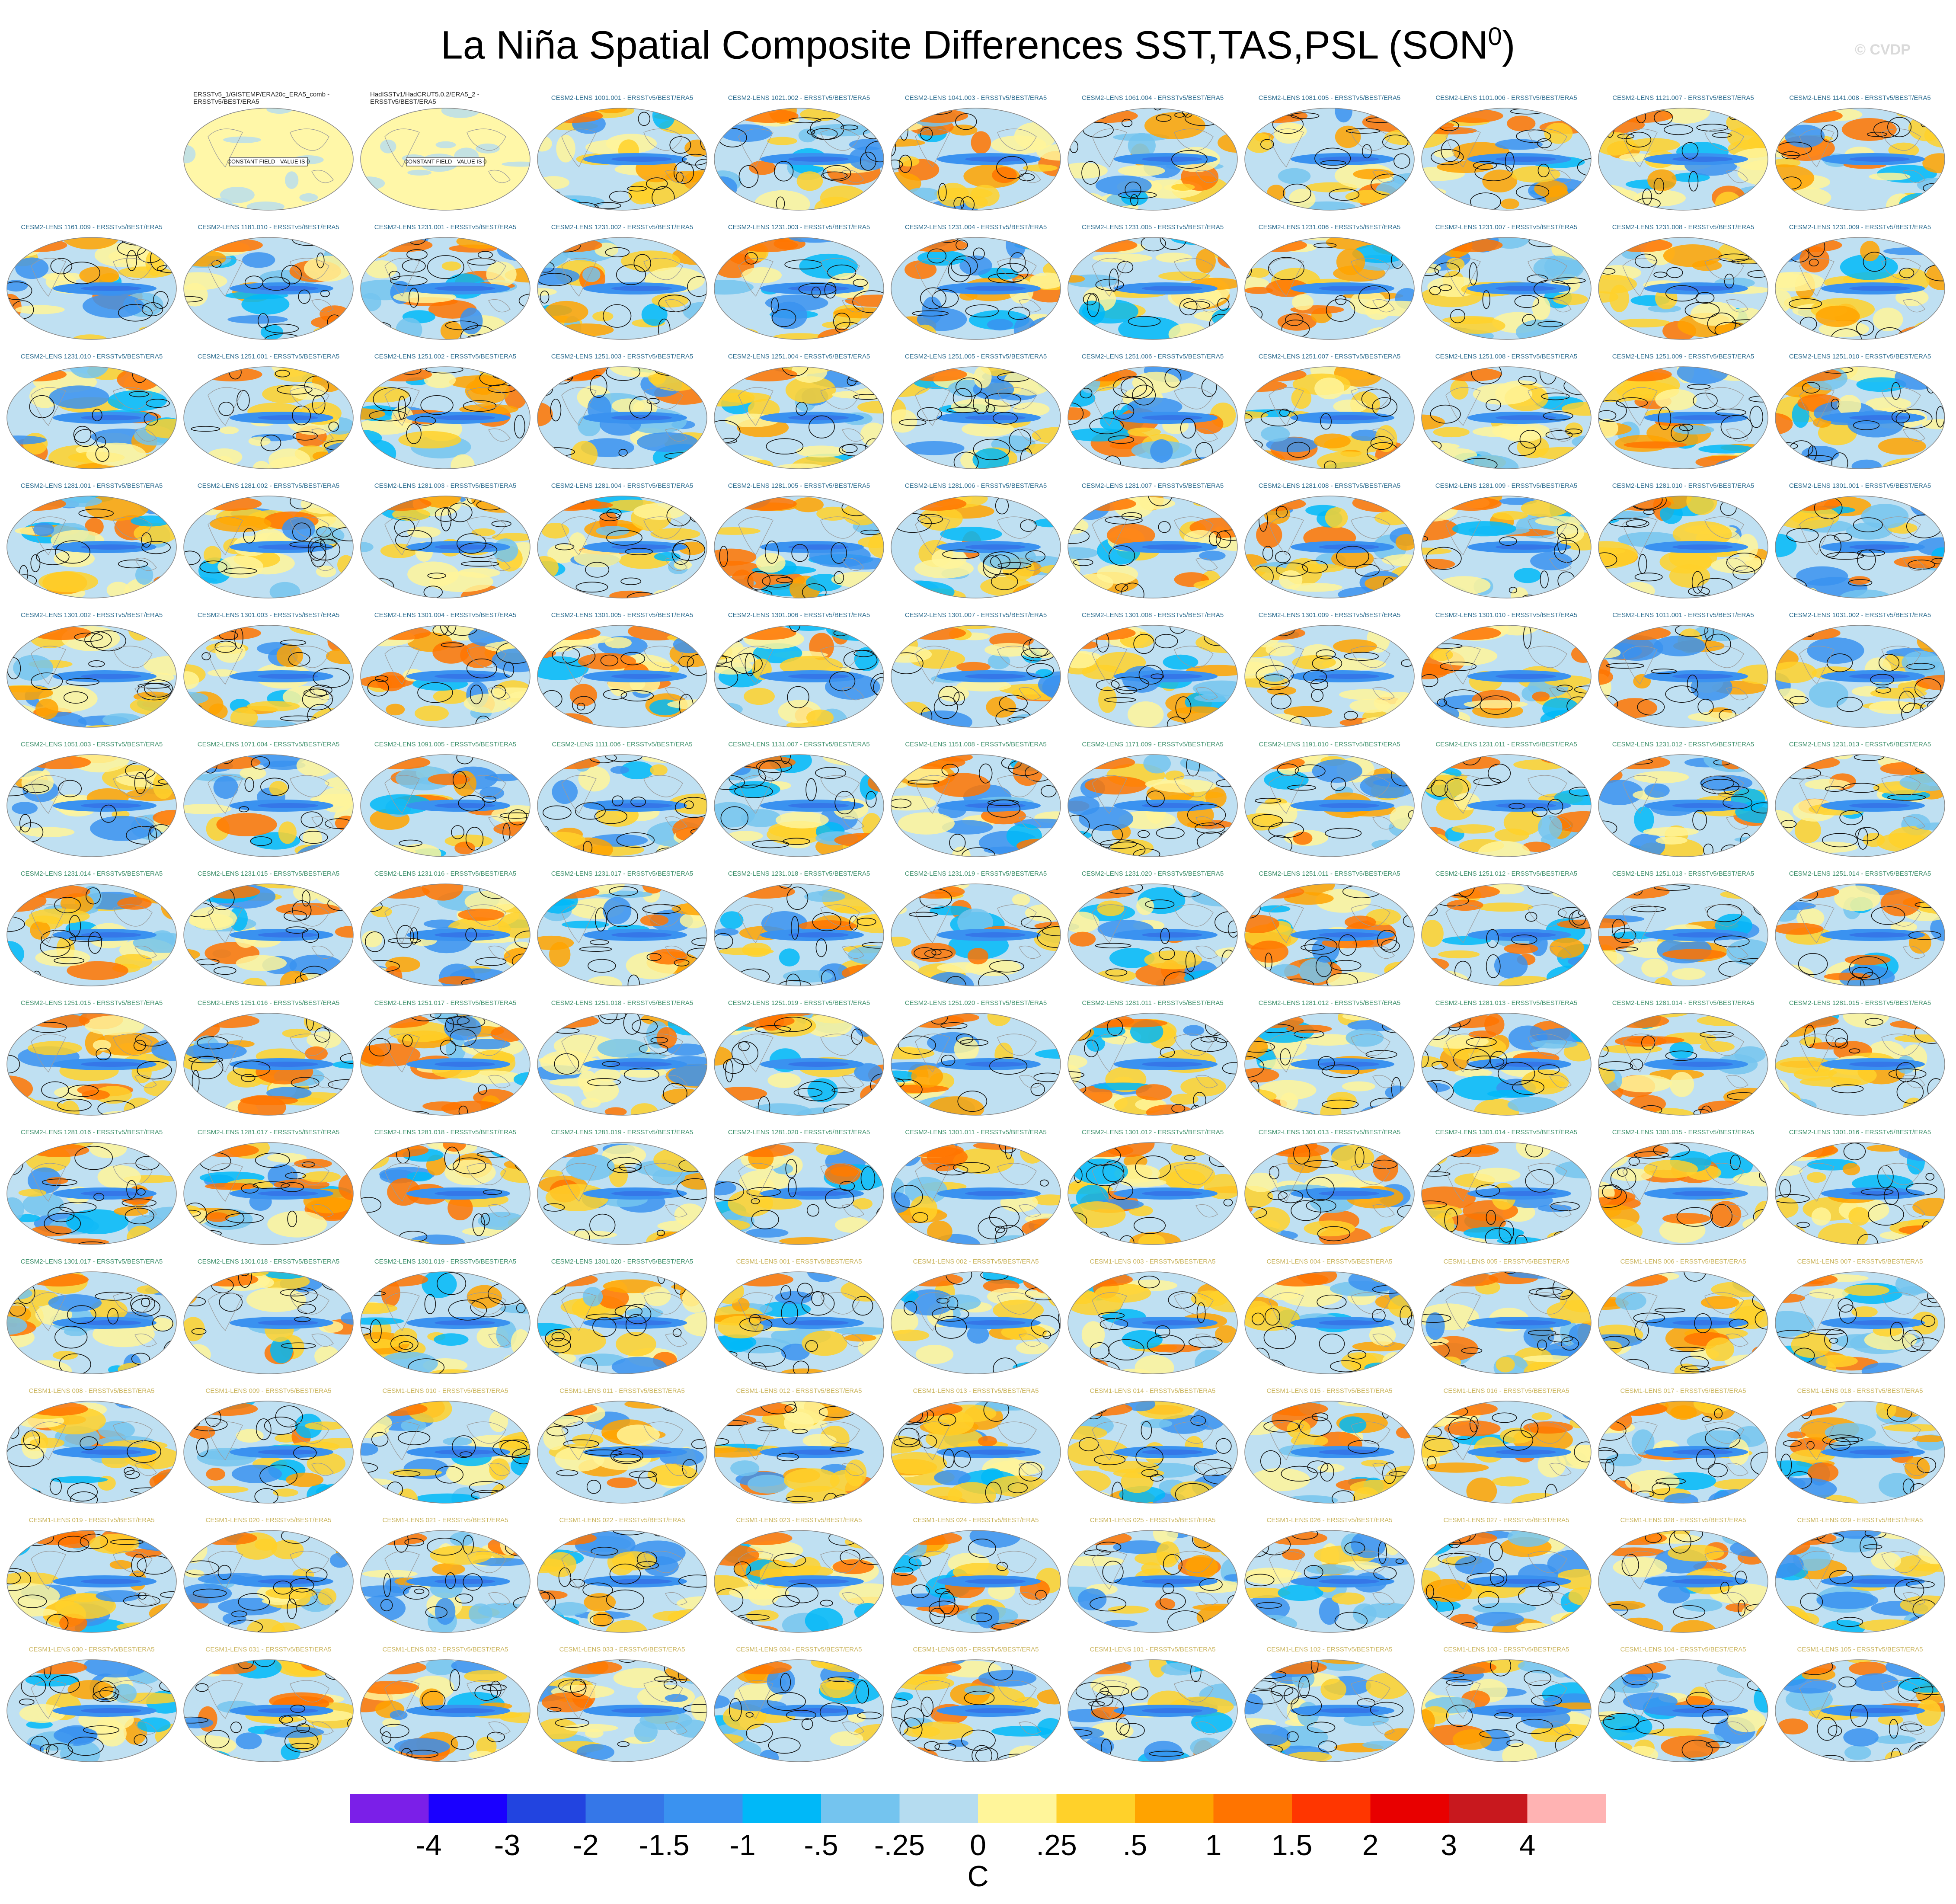  Describe the element at coordinates (1152, 1056) in the screenshot. I see `map-panel: CESM2-LENS 1281.011 - ERSSTv5/BEST/ERA5` at that location.